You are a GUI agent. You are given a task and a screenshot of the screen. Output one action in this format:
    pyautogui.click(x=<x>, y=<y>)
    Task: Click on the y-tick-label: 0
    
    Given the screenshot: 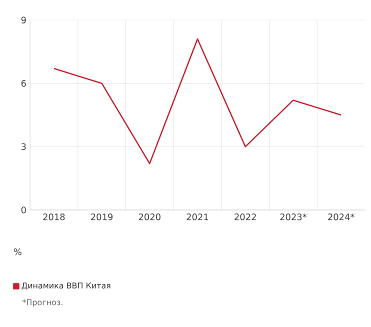 What is the action you would take?
    pyautogui.click(x=23, y=210)
    